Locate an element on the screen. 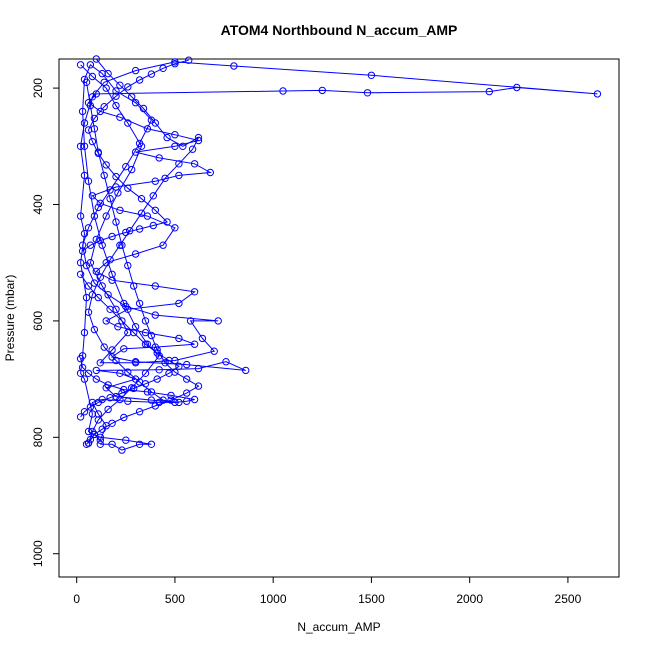 The image size is (650, 650). y-tick-label: 800 is located at coordinates (38, 437).